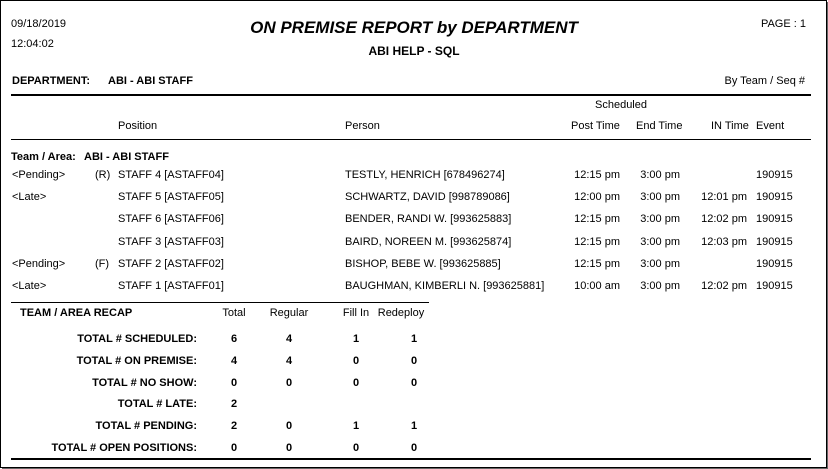  I want to click on divider-header, so click(411, 139).